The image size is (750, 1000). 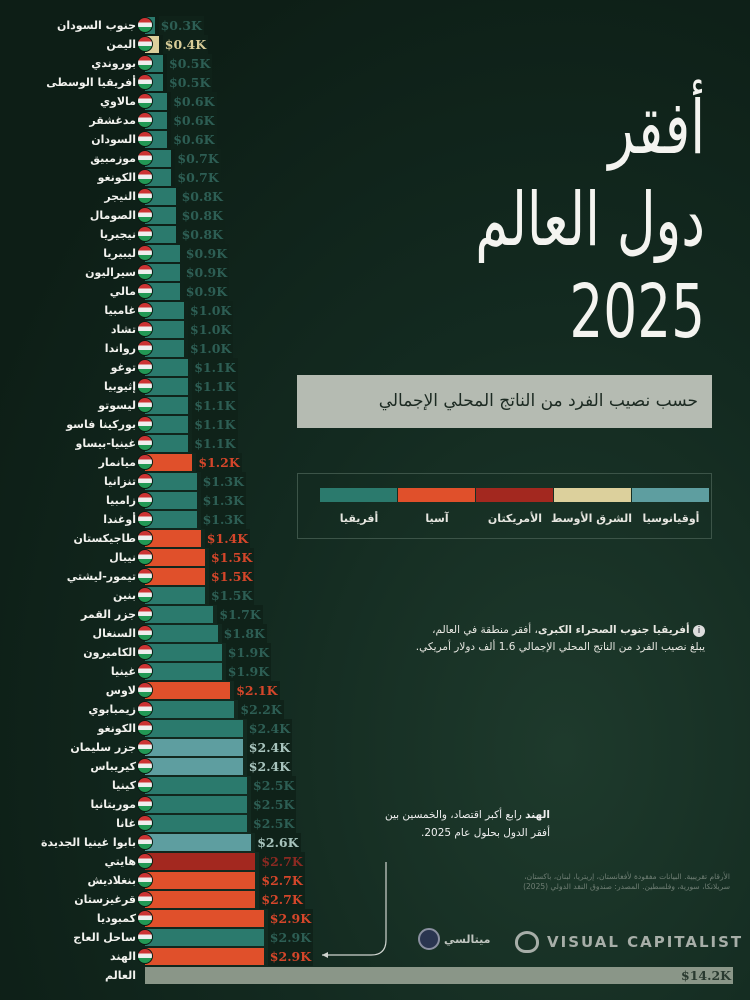 I want to click on value-label: $0.6K, so click(x=194, y=101).